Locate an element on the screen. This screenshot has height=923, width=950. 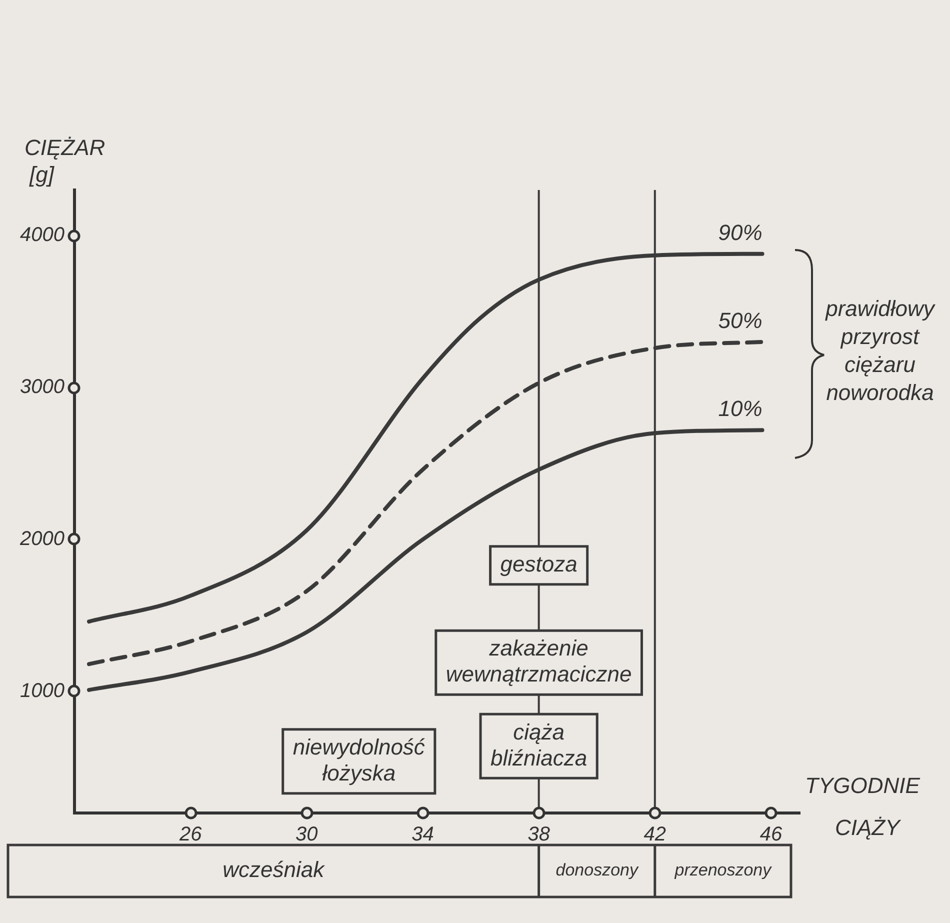
text: wcześniak is located at coordinates (274, 869).